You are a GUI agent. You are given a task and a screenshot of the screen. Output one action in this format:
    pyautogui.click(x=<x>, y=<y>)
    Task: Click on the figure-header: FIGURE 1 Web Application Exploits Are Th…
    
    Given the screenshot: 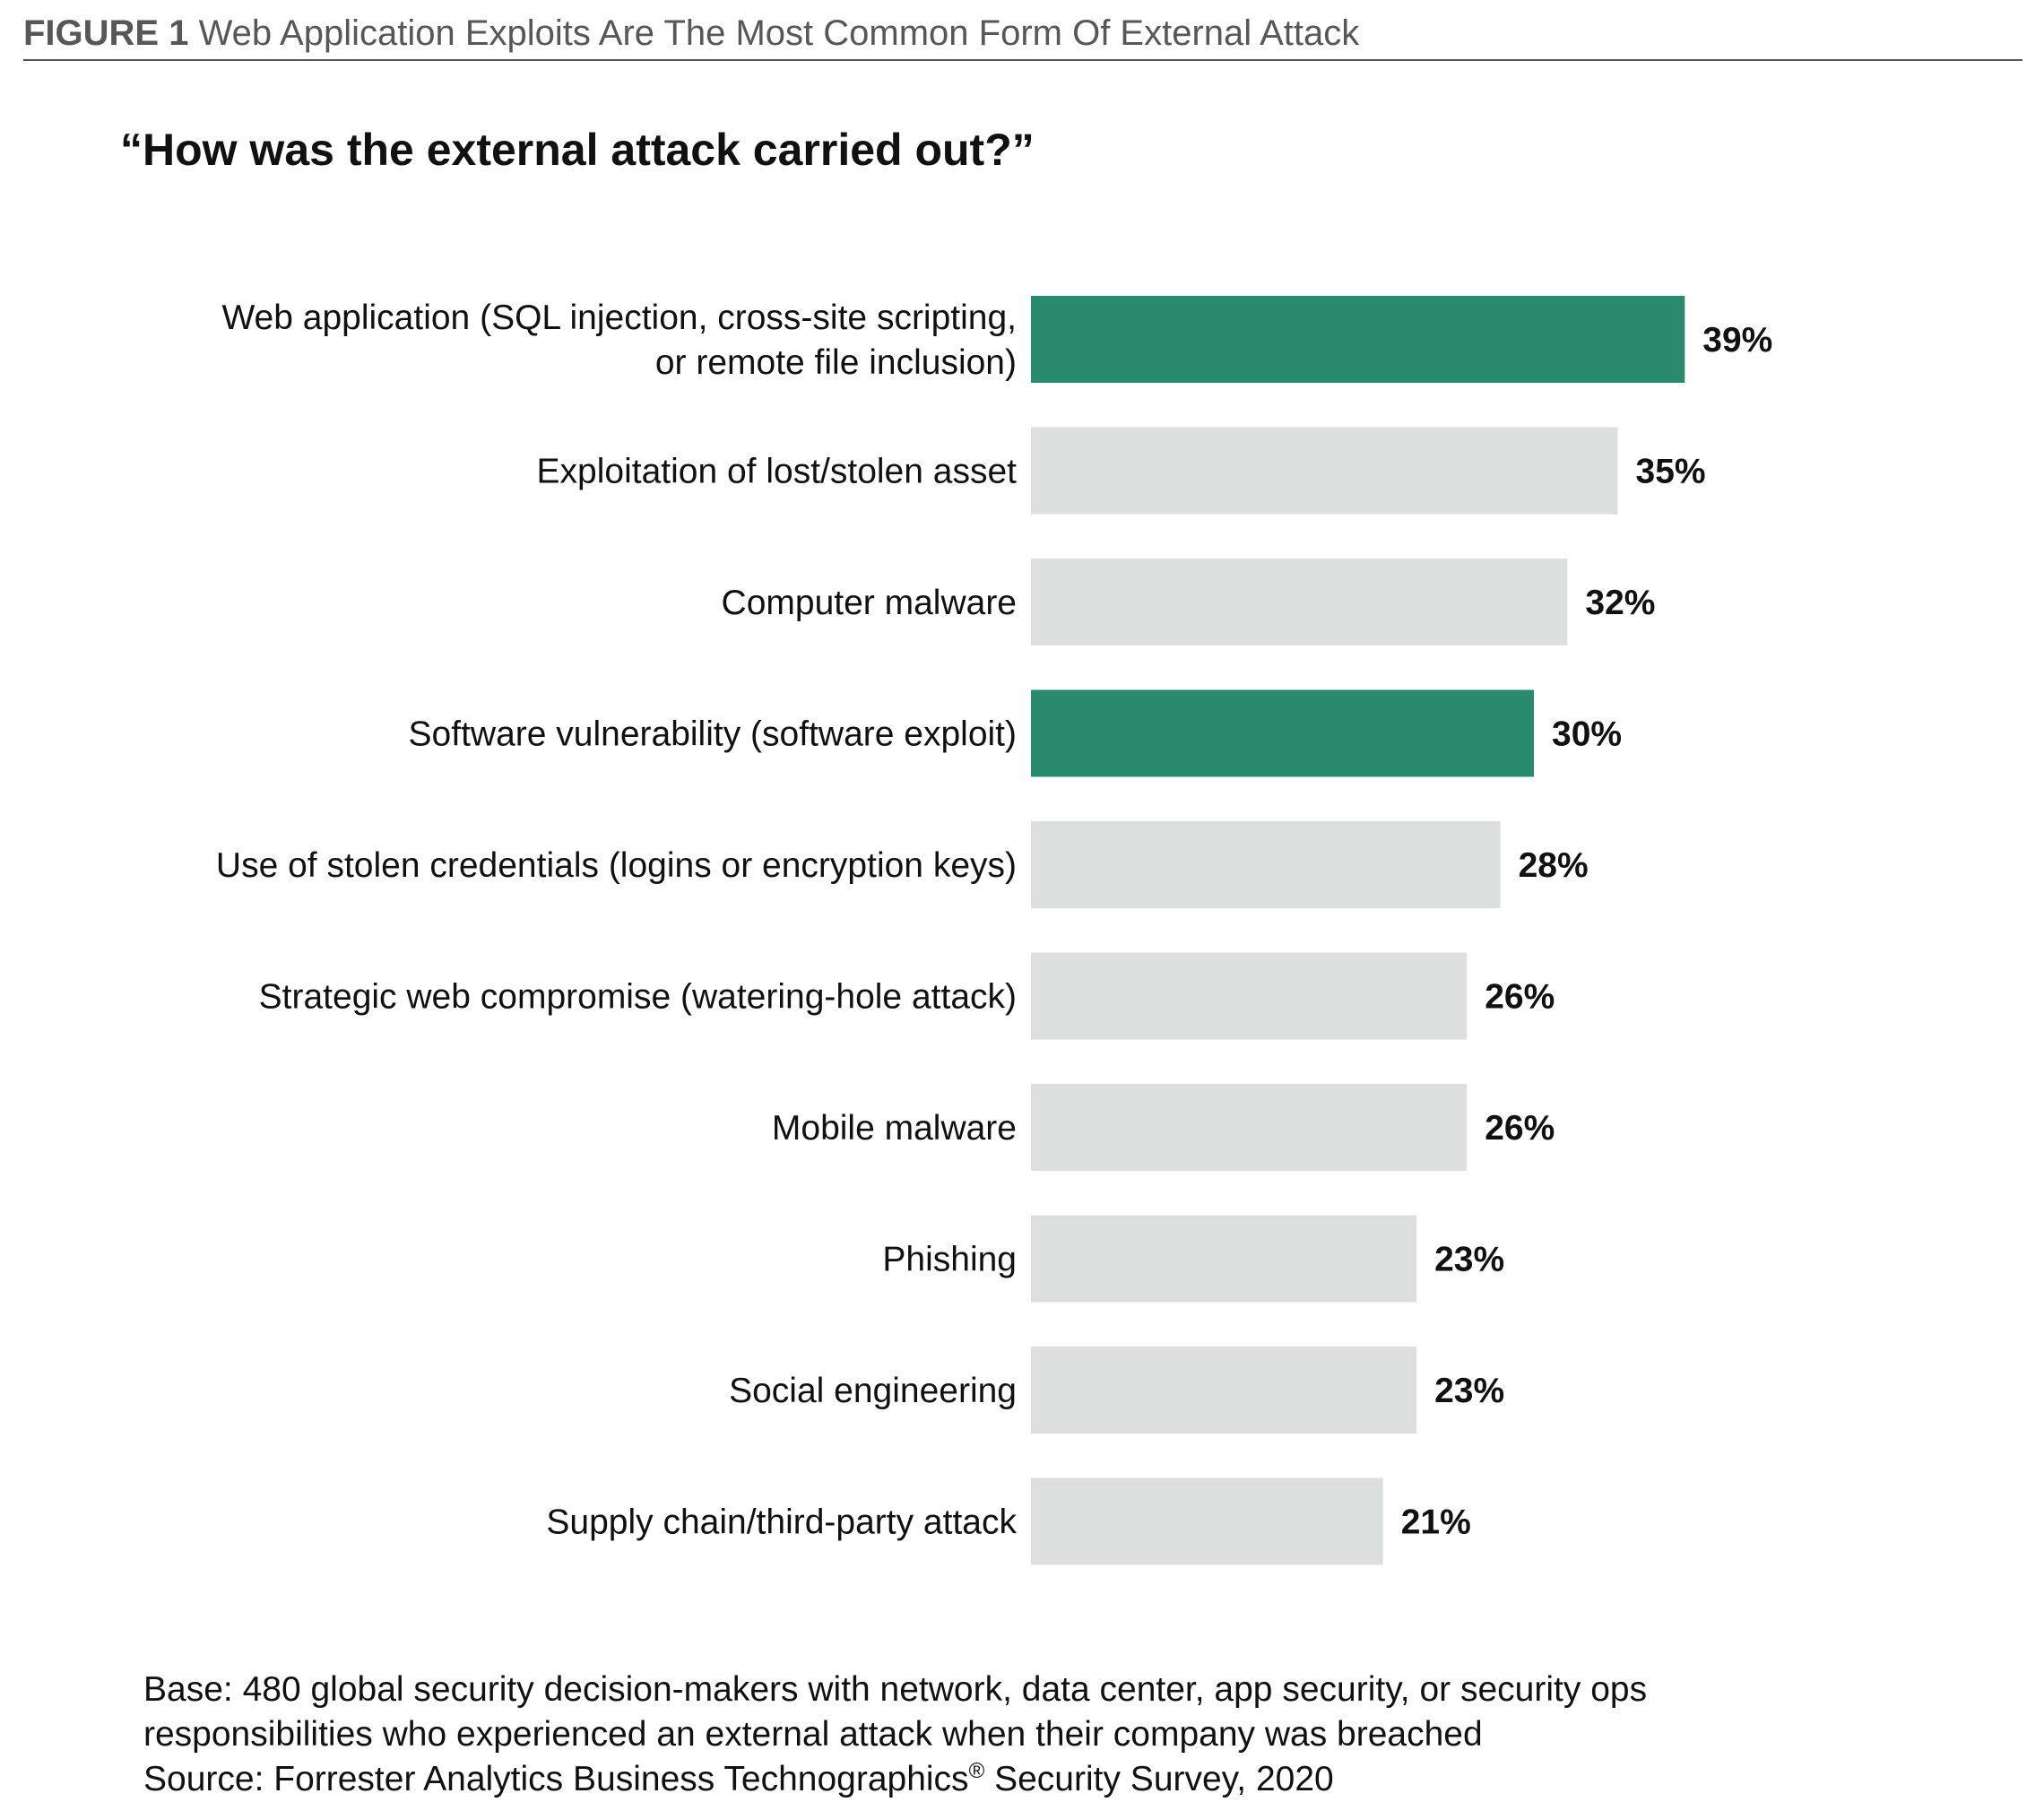 What is the action you would take?
    pyautogui.click(x=1023, y=34)
    